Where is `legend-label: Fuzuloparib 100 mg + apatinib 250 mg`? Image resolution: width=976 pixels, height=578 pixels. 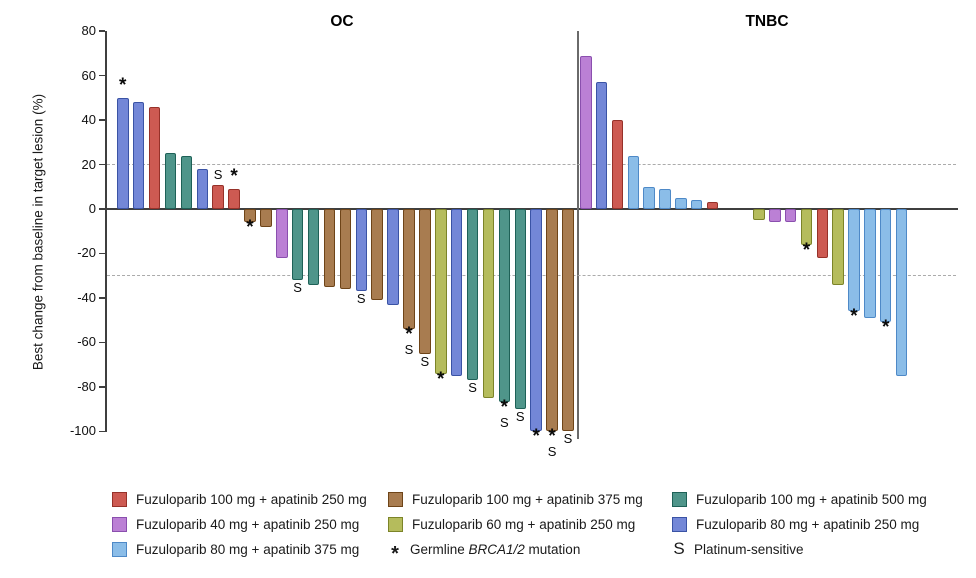 legend-label: Fuzuloparib 100 mg + apatinib 250 mg is located at coordinates (251, 499).